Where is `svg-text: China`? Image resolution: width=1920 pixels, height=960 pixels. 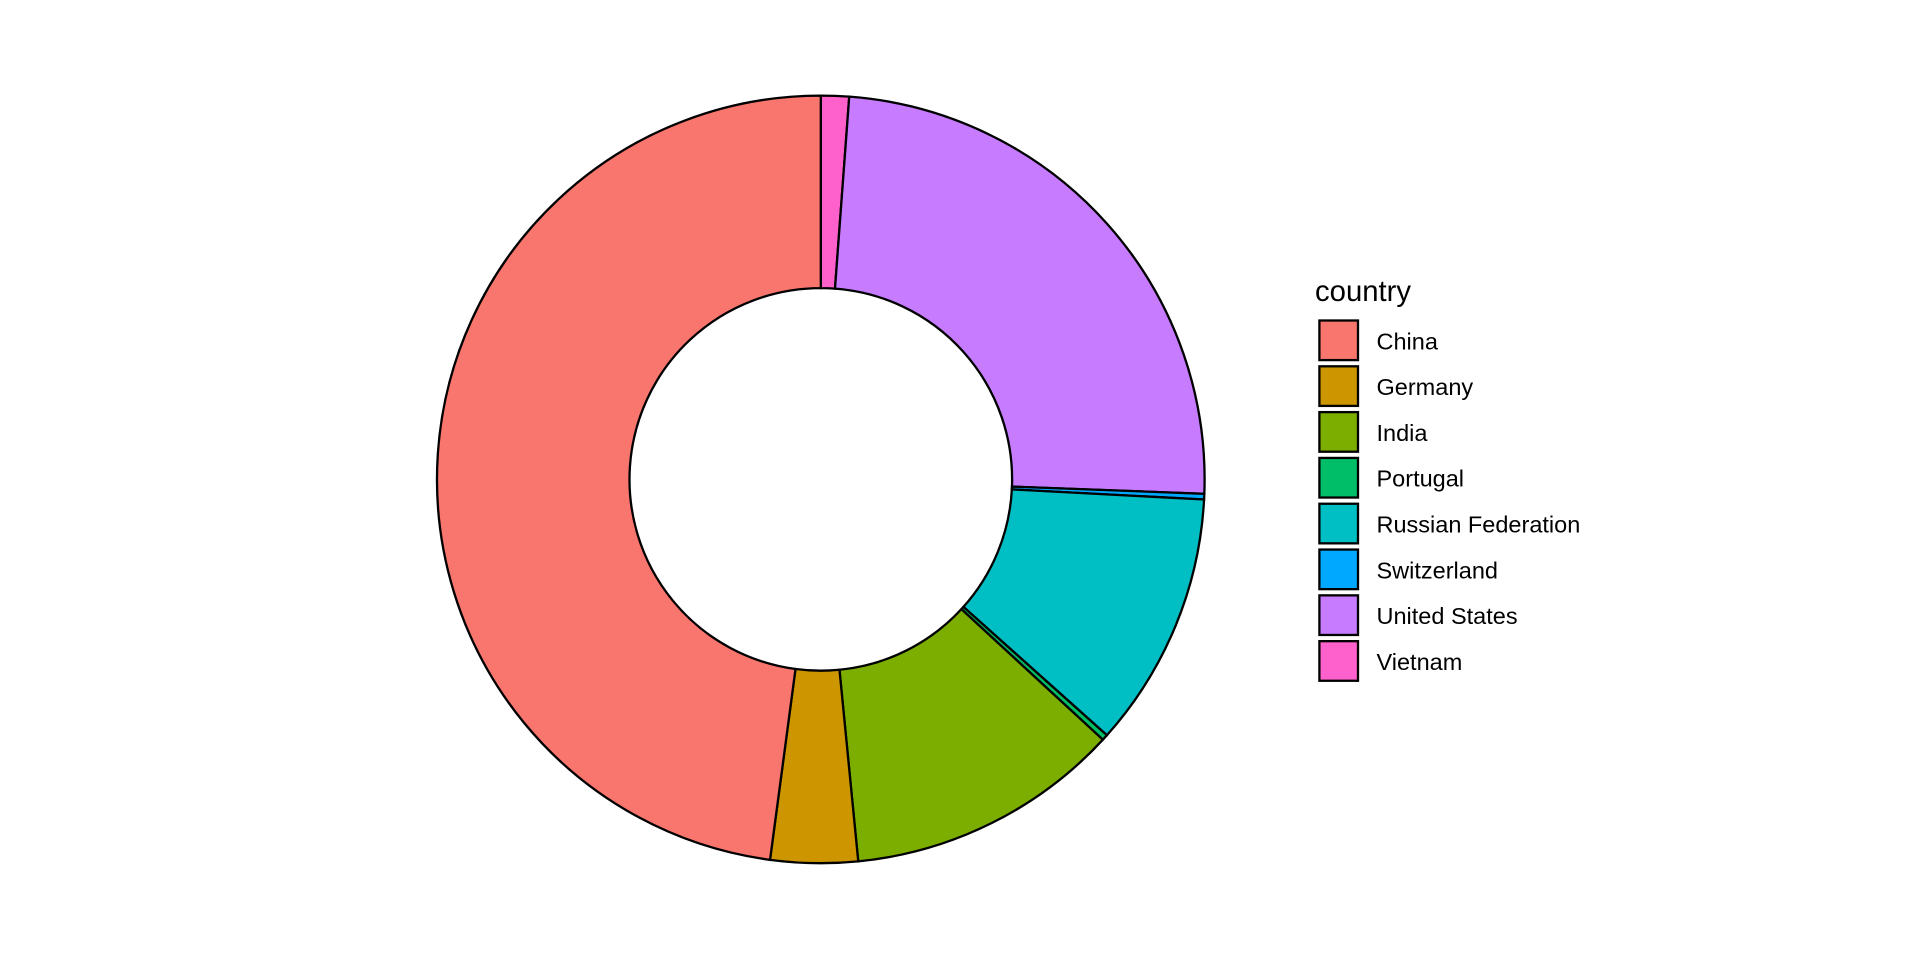
svg-text: China is located at coordinates (1408, 341).